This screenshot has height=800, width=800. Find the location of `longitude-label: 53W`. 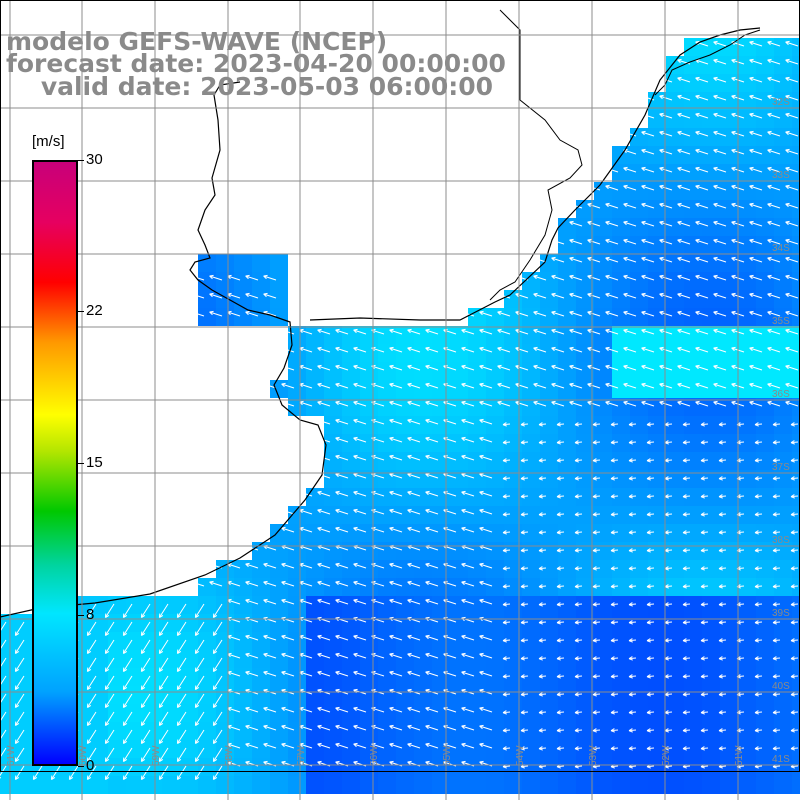

longitude-label: 53W is located at coordinates (593, 755).